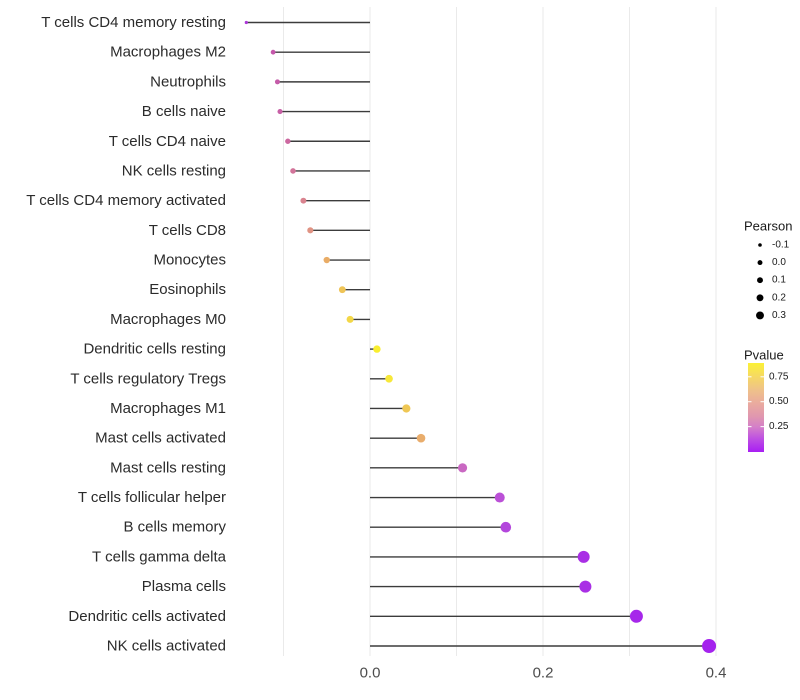 Image resolution: width=800 pixels, height=700 pixels. Describe the element at coordinates (187, 230) in the screenshot. I see `y-axis-label: T cells CD8` at that location.